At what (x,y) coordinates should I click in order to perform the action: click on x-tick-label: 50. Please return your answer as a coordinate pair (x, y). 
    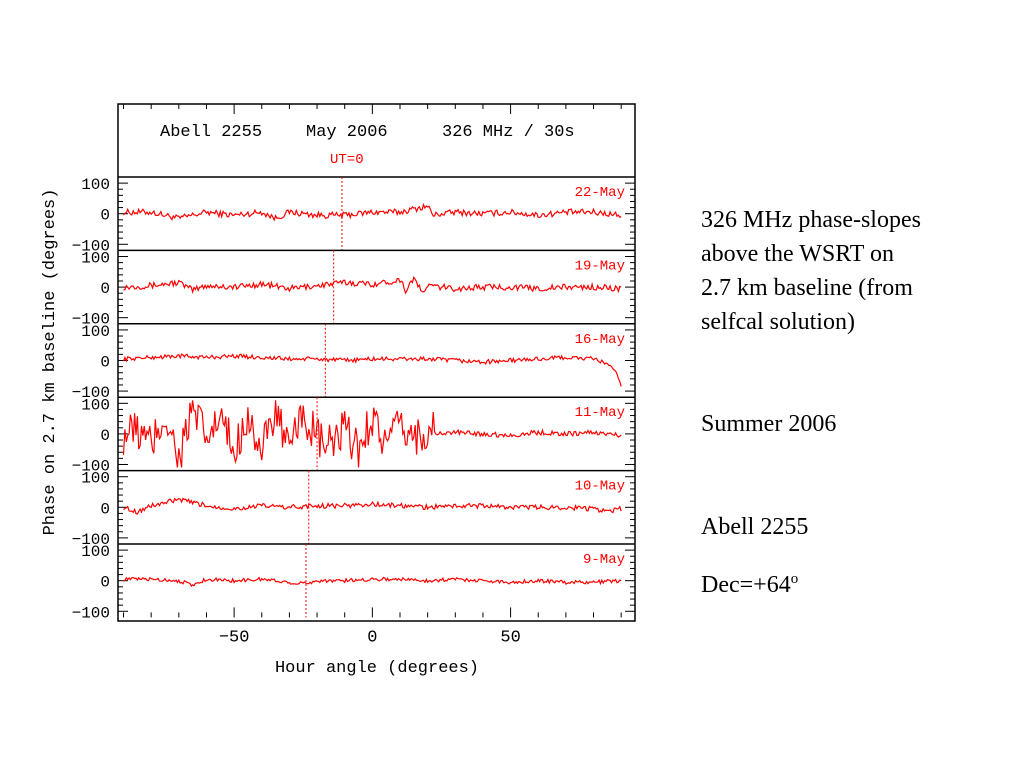
    Looking at the image, I should click on (510, 637).